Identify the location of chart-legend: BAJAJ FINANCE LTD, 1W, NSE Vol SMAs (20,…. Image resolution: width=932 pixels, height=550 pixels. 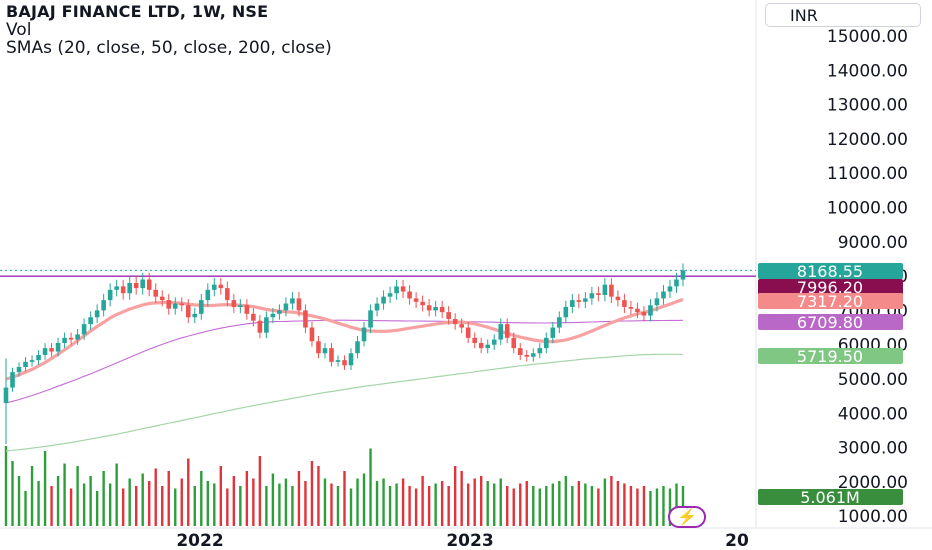
(169, 30).